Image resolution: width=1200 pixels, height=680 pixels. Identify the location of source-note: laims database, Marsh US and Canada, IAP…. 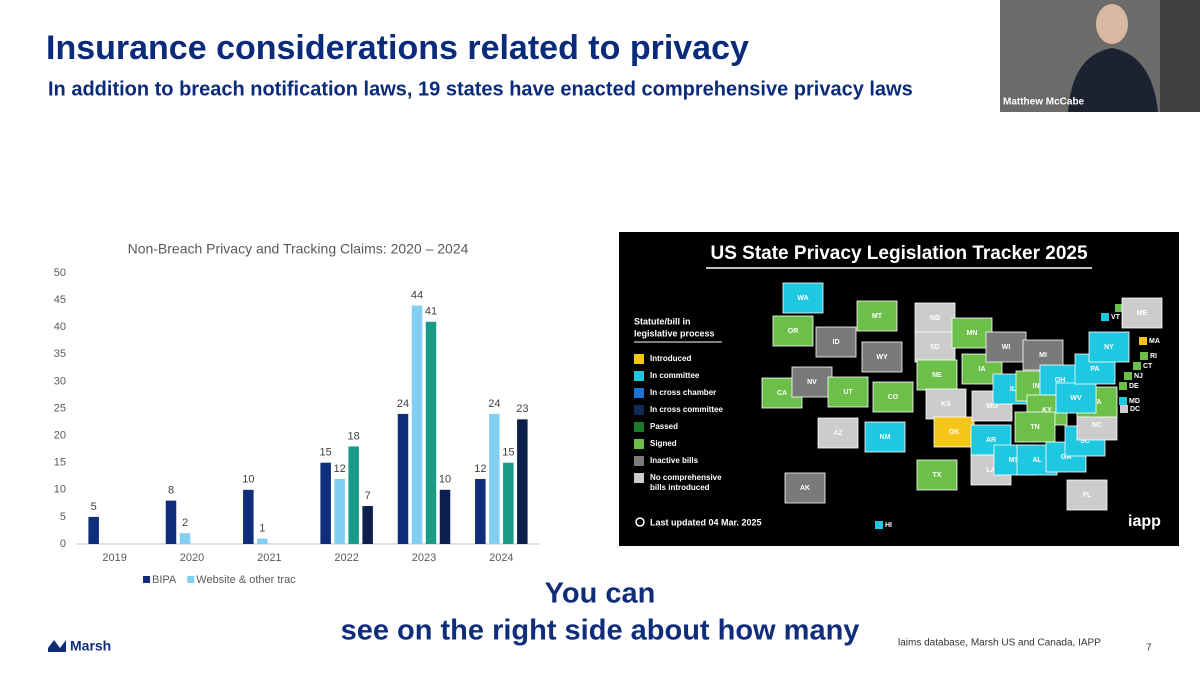
(999, 643).